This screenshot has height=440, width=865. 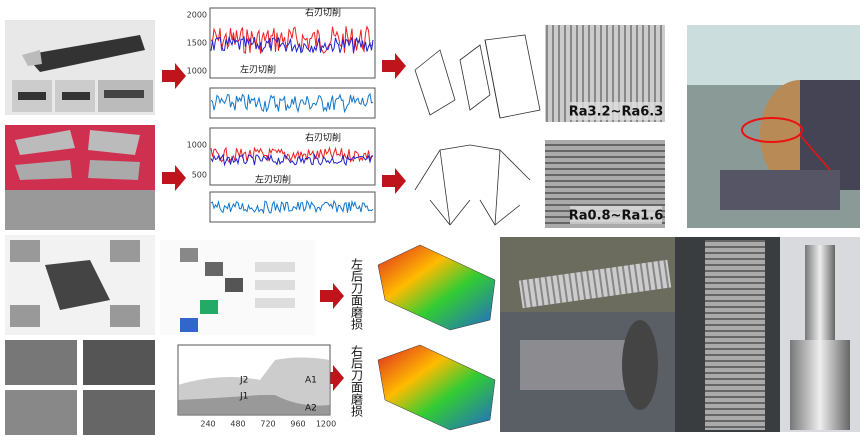 What do you see at coordinates (256, 386) in the screenshot?
I see `area-plot: A1 A2 J1 J2 240 480 720 960 1200` at bounding box center [256, 386].